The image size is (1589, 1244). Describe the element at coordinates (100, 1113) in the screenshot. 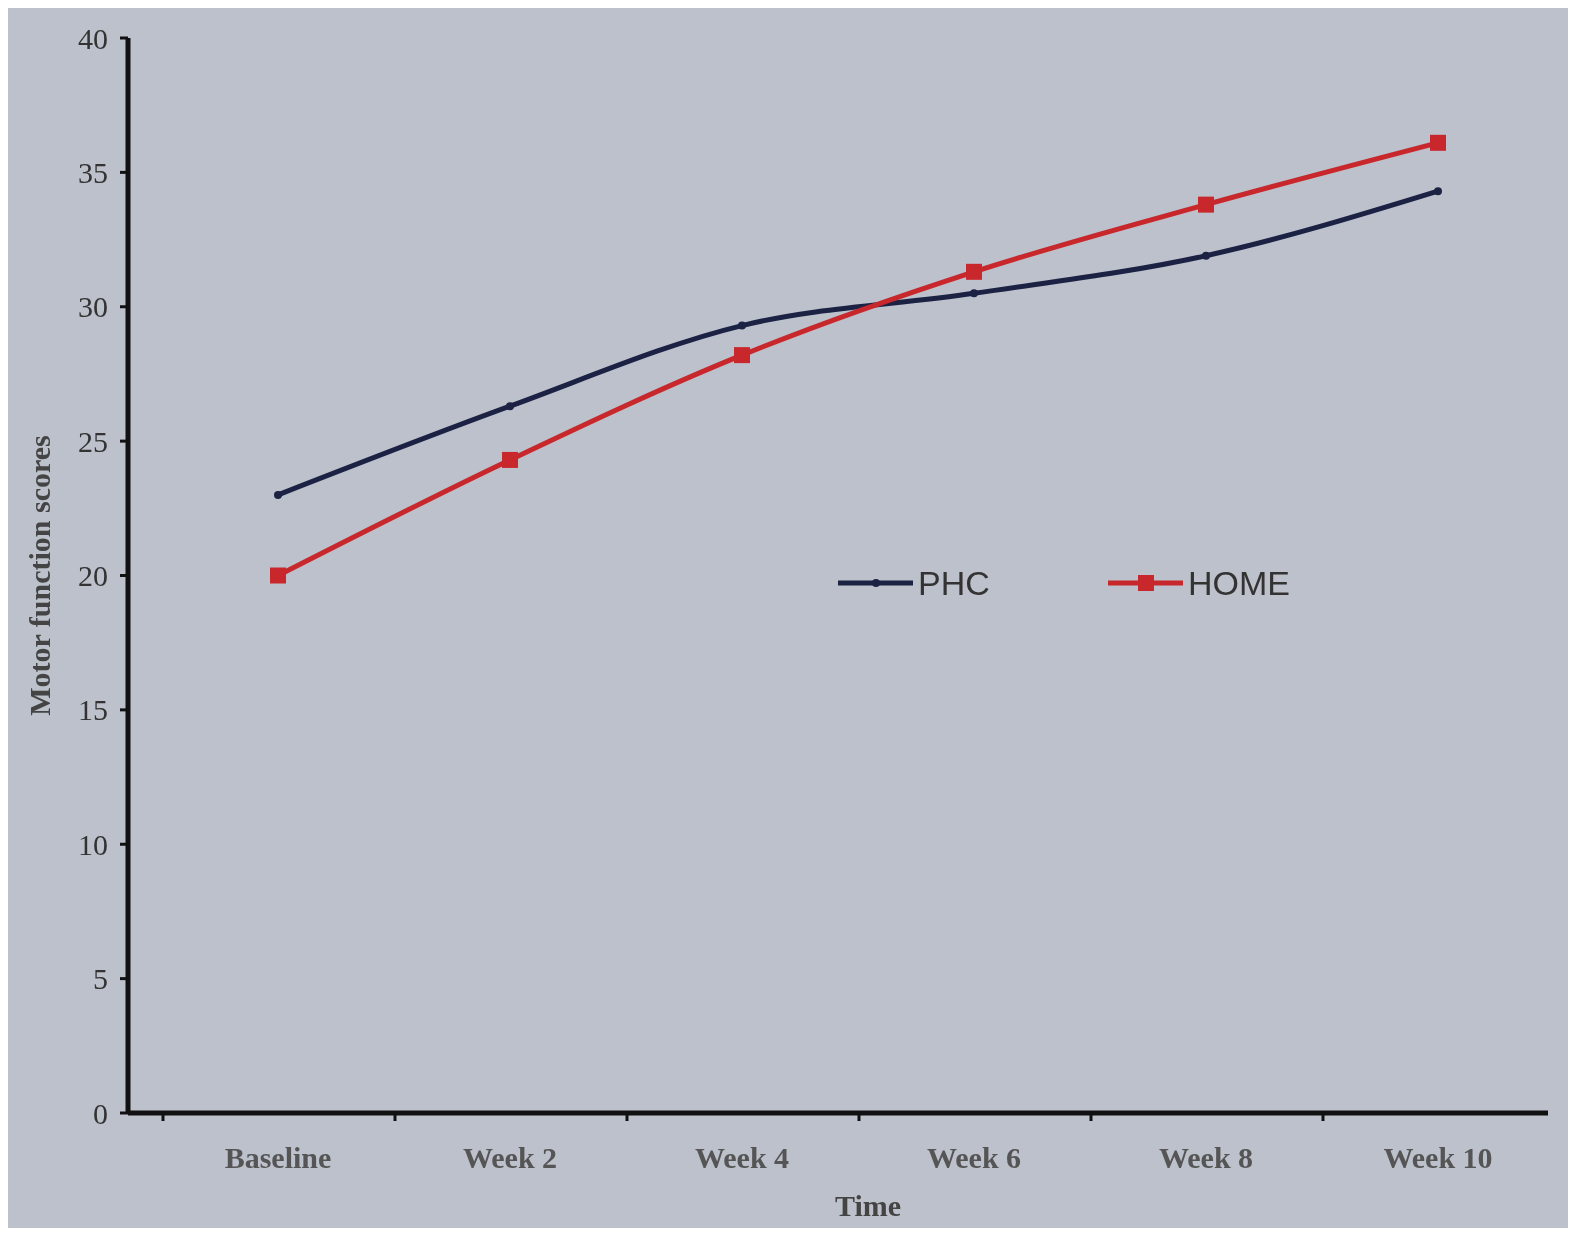

I see `y-tick-label: 0` at that location.